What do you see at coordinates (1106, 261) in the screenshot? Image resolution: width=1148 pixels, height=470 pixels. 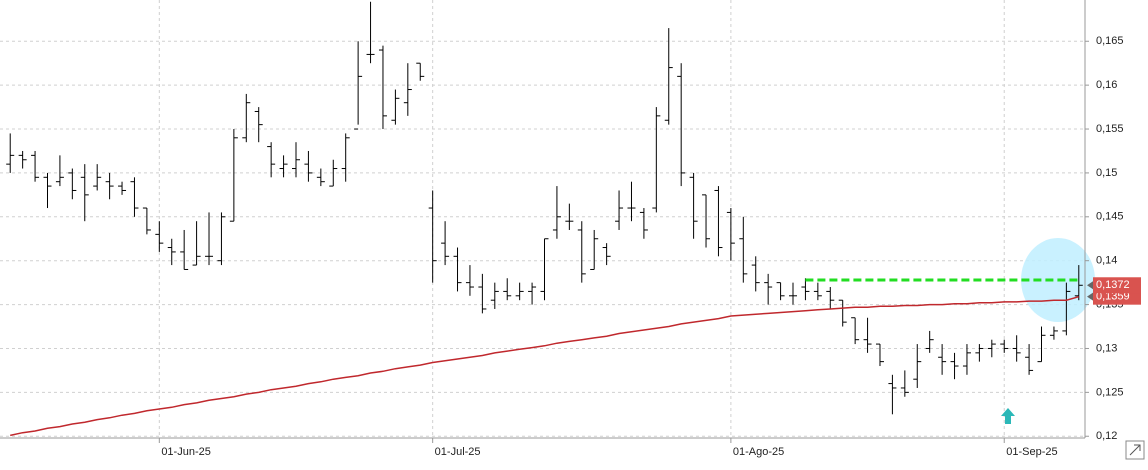 I see `y-tick-label: 0,14` at bounding box center [1106, 261].